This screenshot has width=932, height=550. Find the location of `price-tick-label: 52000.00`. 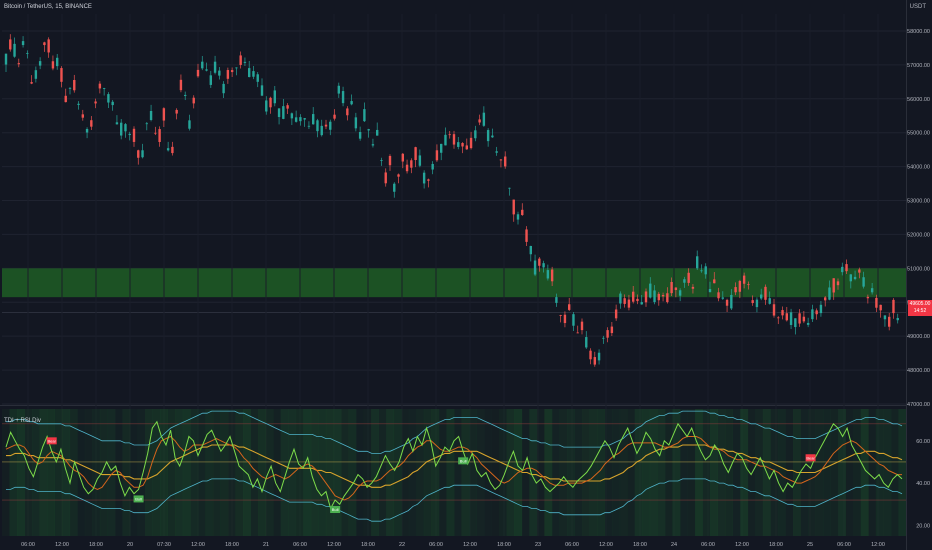

price-tick-label: 52000.00 is located at coordinates (918, 235).